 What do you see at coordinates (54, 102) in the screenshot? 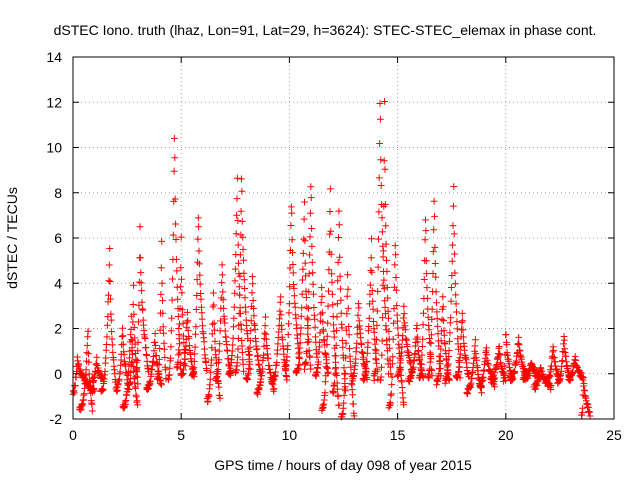
I see `y-tick-label: 12` at bounding box center [54, 102].